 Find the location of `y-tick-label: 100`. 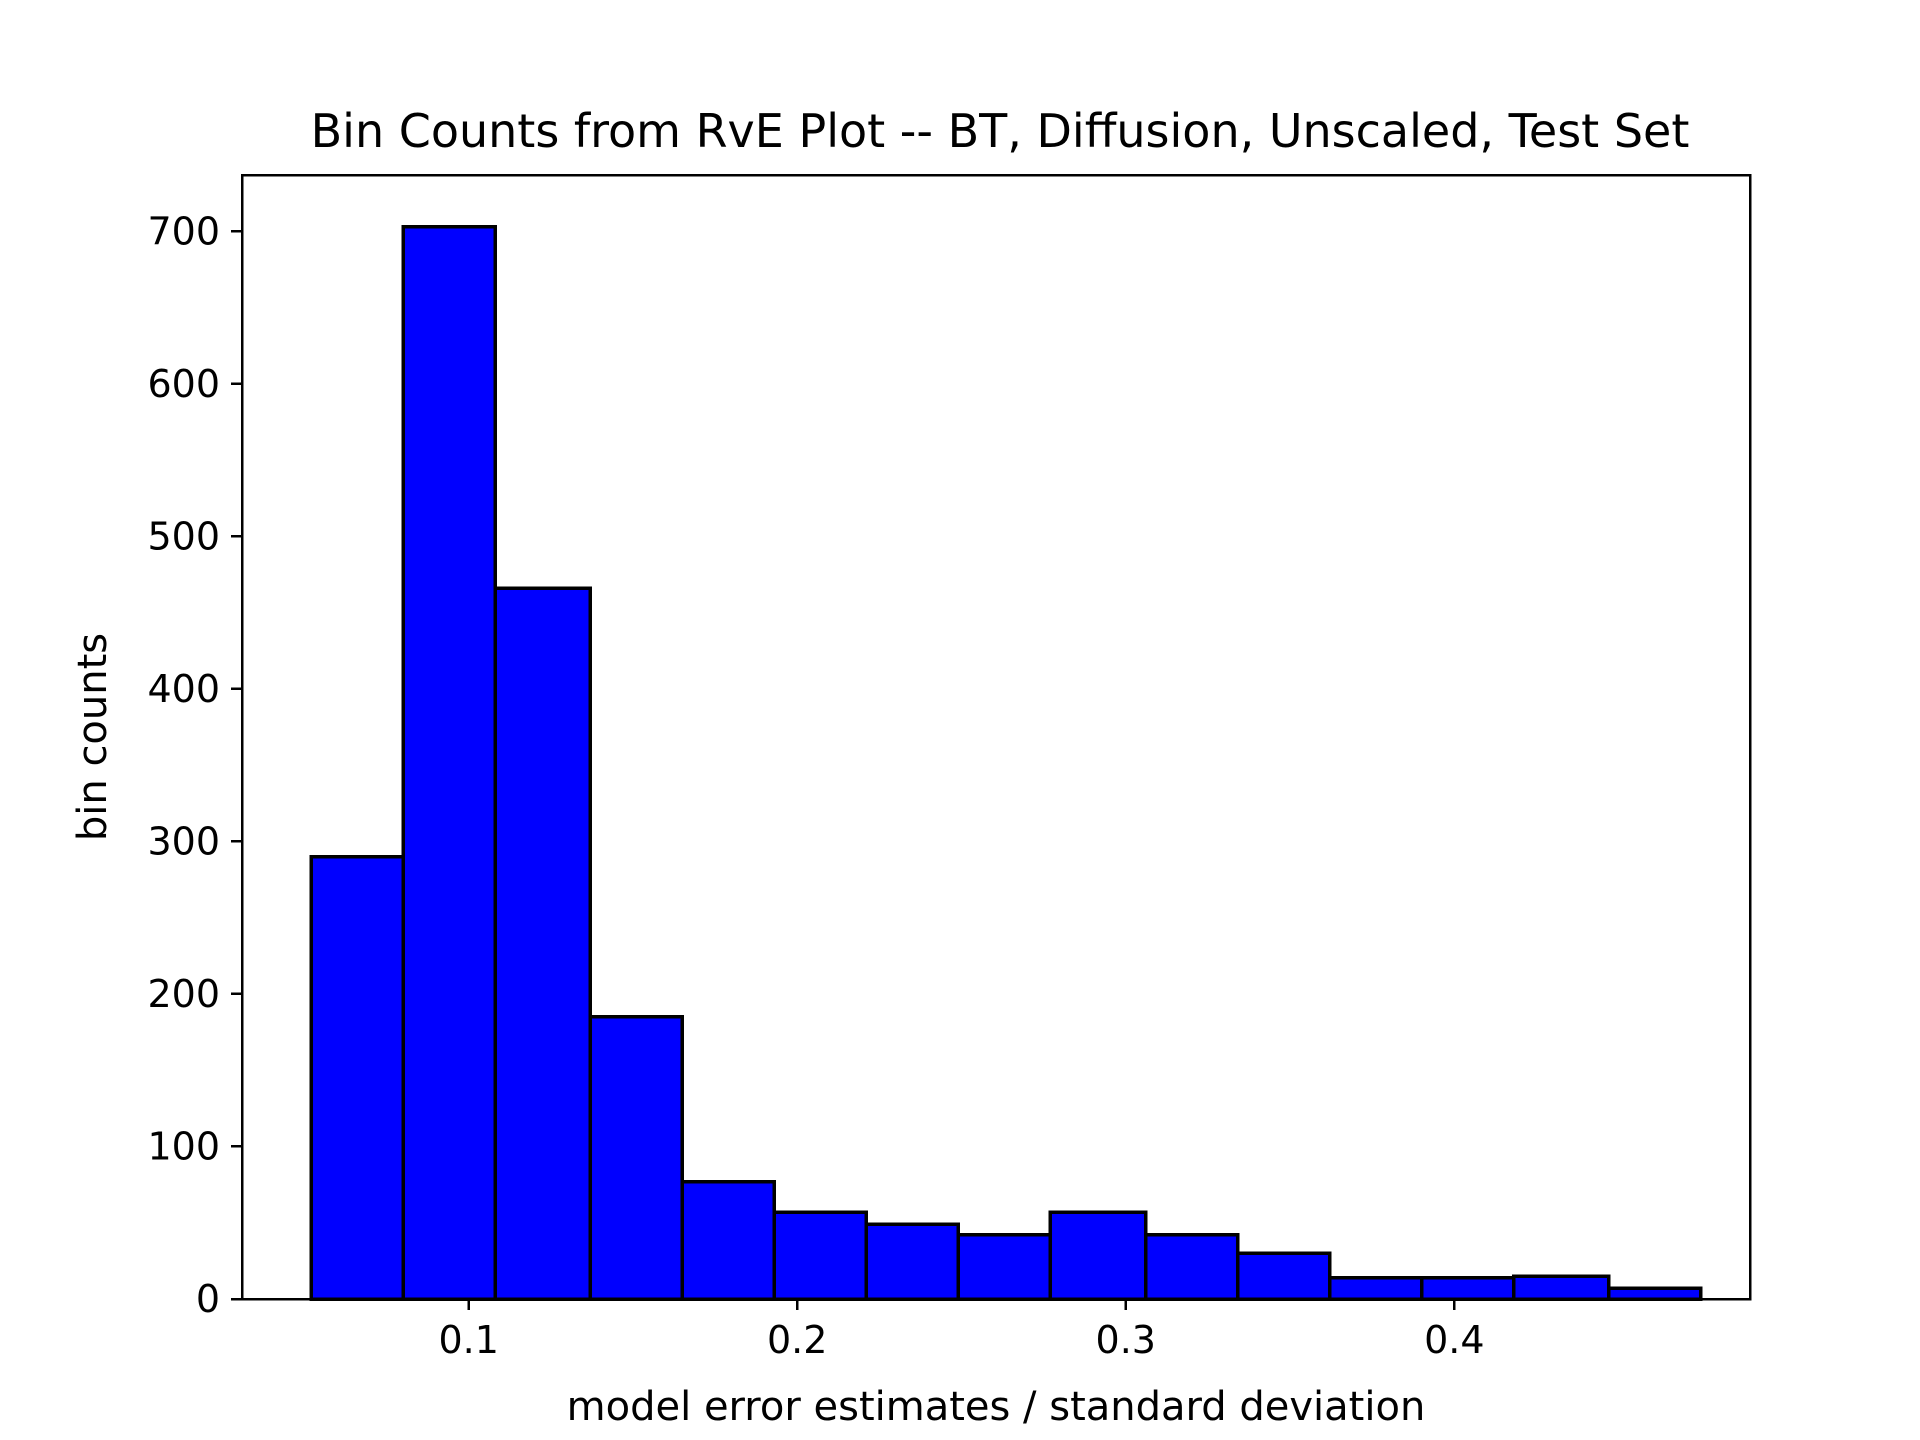

y-tick-label: 100 is located at coordinates (183, 1146).